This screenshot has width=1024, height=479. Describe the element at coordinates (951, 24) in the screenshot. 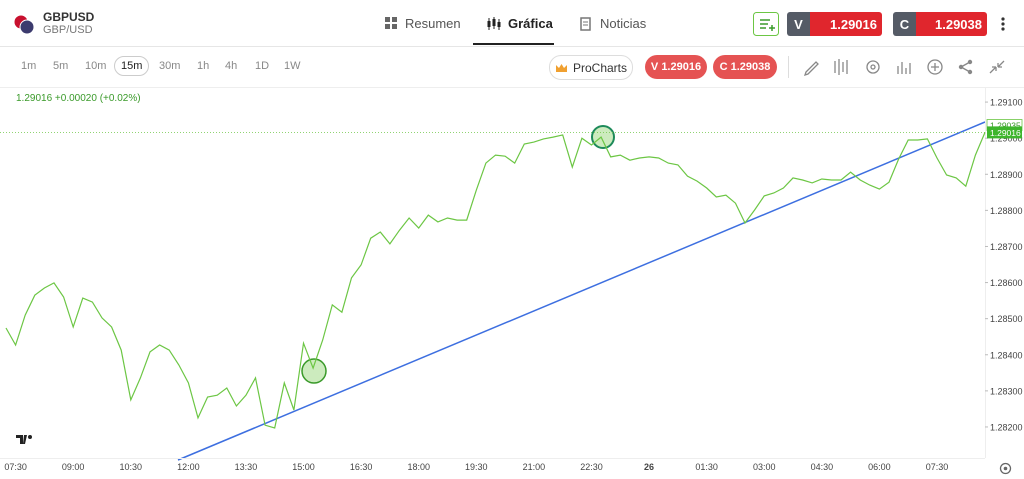

I see `buy-price: 1.29038` at that location.